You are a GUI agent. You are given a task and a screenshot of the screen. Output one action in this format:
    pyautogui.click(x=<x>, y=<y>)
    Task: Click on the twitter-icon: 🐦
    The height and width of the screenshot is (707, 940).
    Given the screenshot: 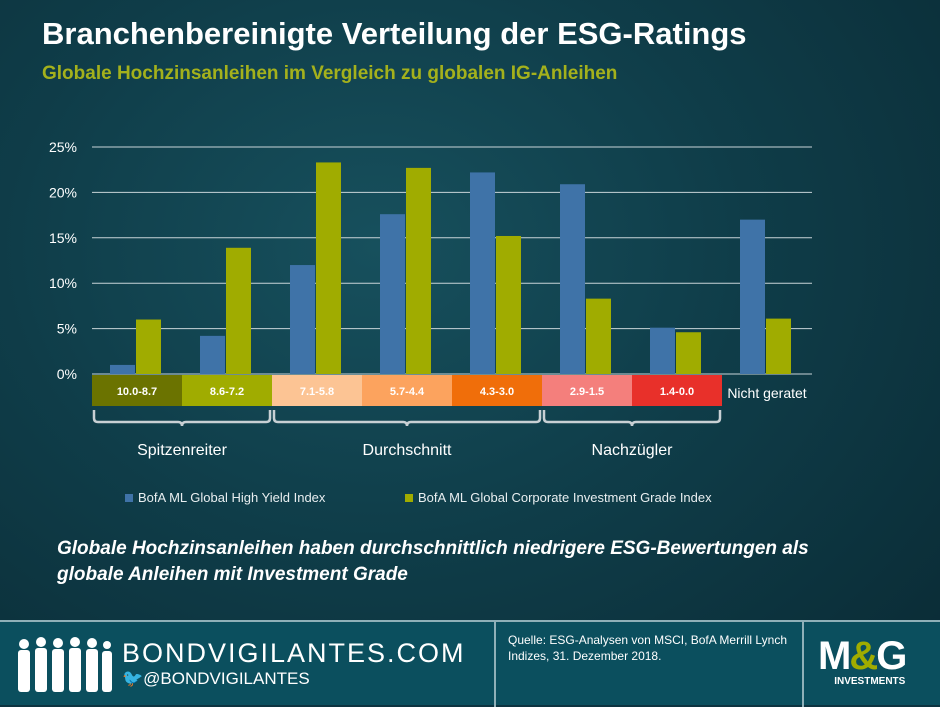 What is the action you would take?
    pyautogui.click(x=133, y=678)
    